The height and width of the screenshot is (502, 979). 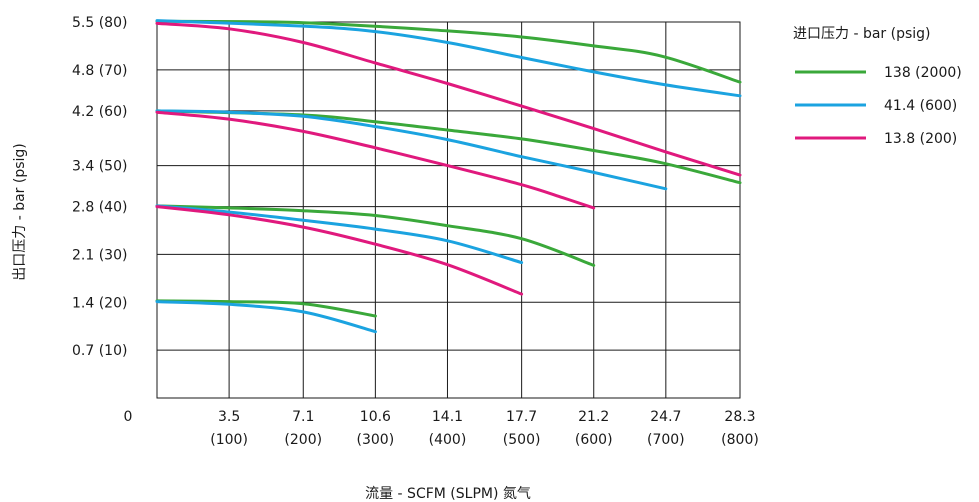 I want to click on x-tick-label: 21.2, so click(x=593, y=417).